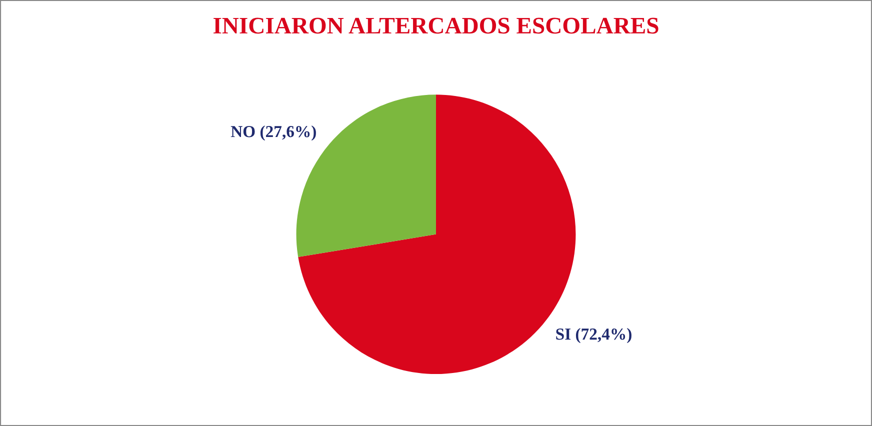  What do you see at coordinates (436, 26) in the screenshot?
I see `chart-title: INICIARON ALTERCADOS ESCOLARES` at bounding box center [436, 26].